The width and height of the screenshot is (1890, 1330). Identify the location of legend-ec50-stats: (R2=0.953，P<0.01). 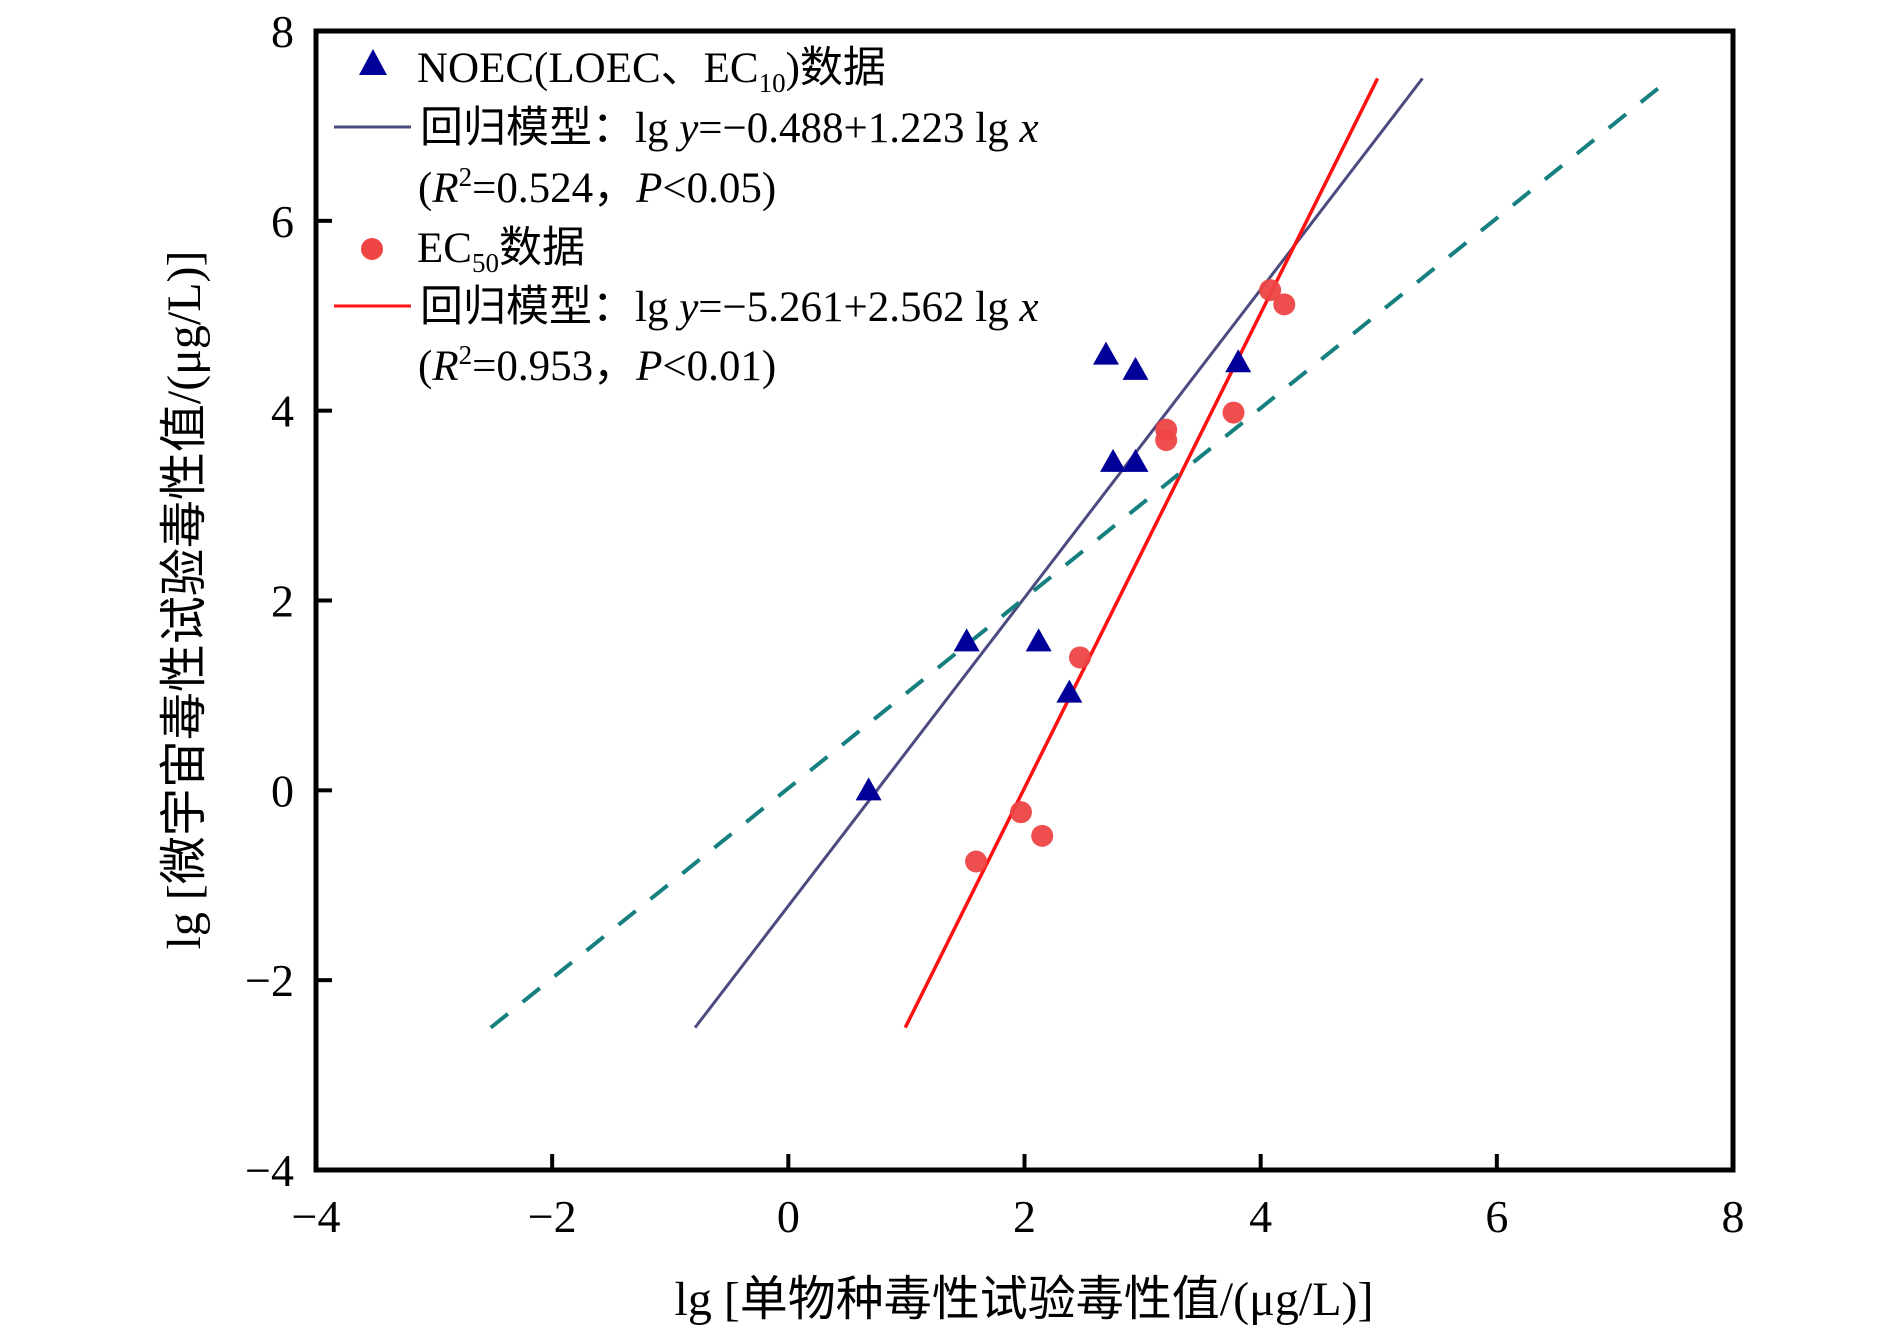
(597, 365).